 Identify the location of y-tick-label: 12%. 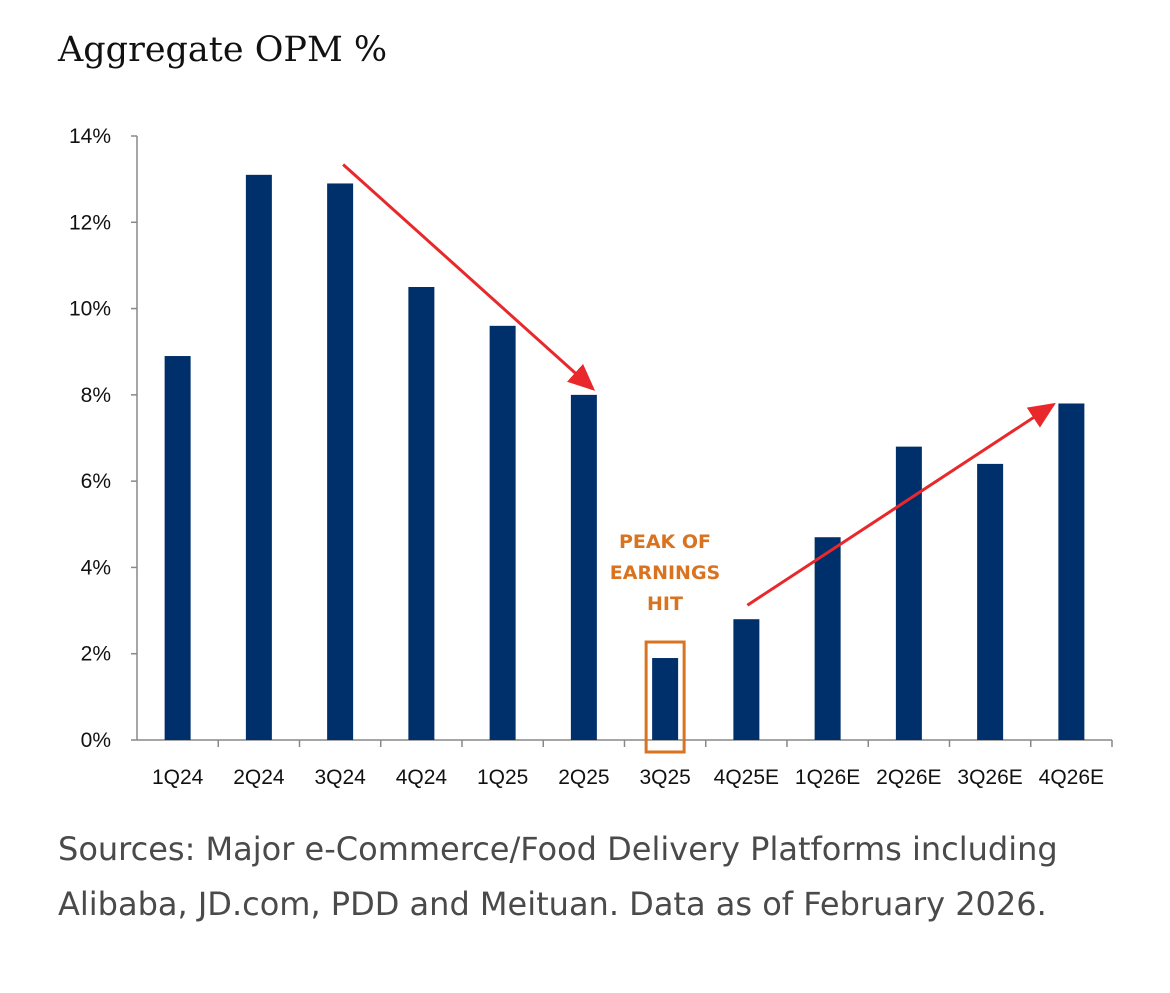
(90, 222).